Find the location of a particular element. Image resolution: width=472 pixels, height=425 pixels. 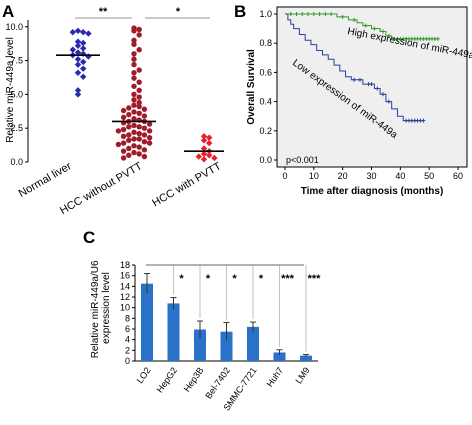

panel-a-y-ticks: 0.0 2.5 5.0 7.5 10.0 is located at coordinates (16, 94).